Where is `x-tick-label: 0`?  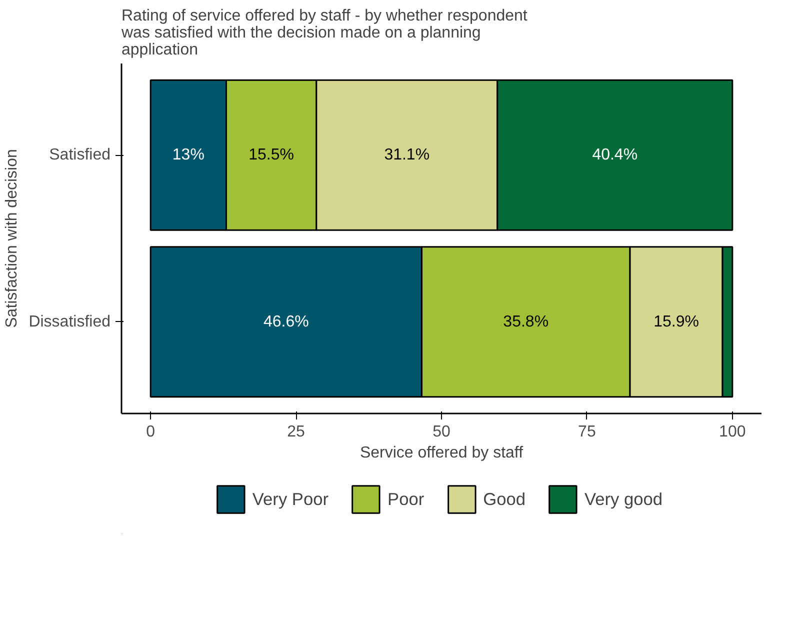 x-tick-label: 0 is located at coordinates (151, 432).